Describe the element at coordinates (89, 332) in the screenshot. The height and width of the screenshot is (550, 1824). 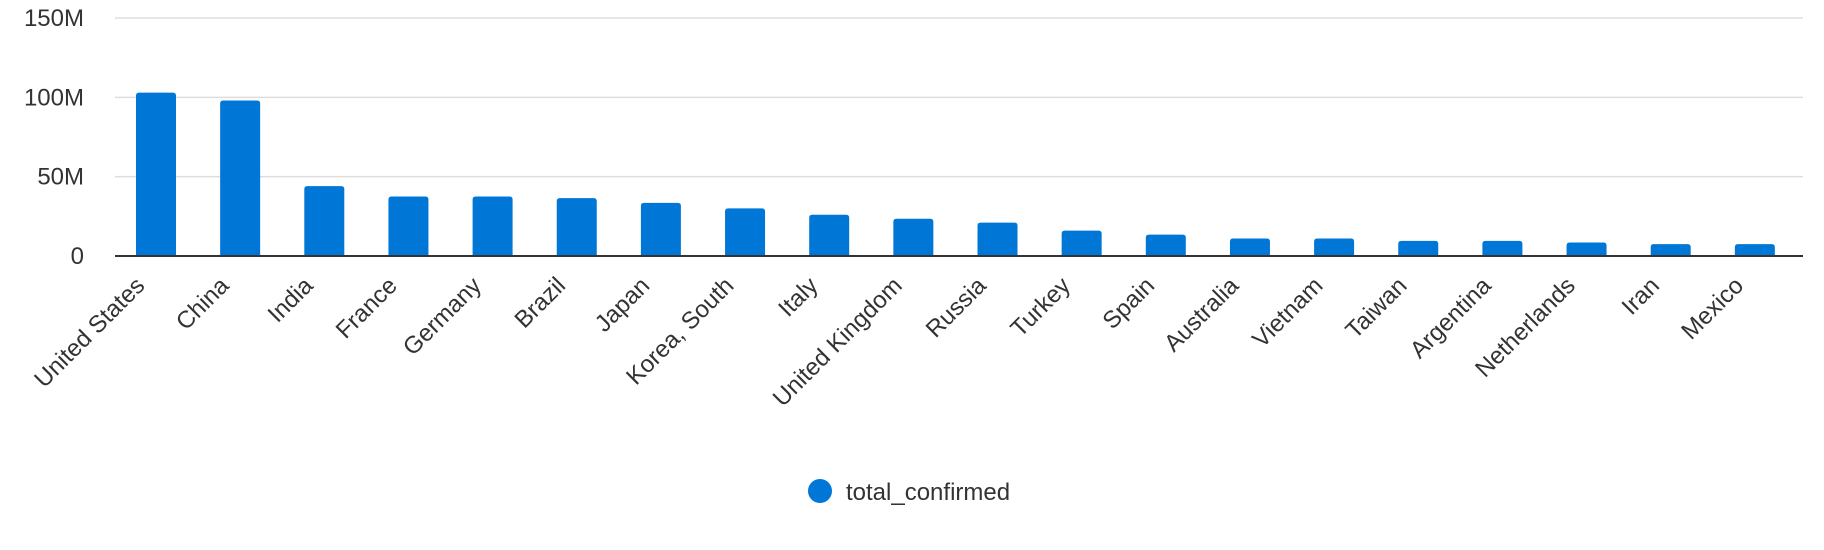
I see `x-tick-label: United States` at that location.